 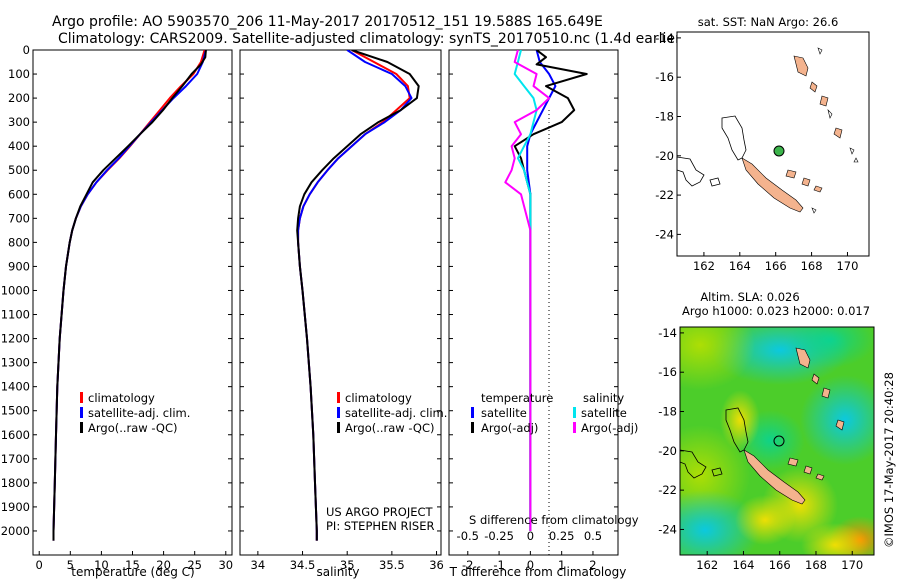 I want to click on legend-label-climatology: climatology, so click(x=378, y=398).